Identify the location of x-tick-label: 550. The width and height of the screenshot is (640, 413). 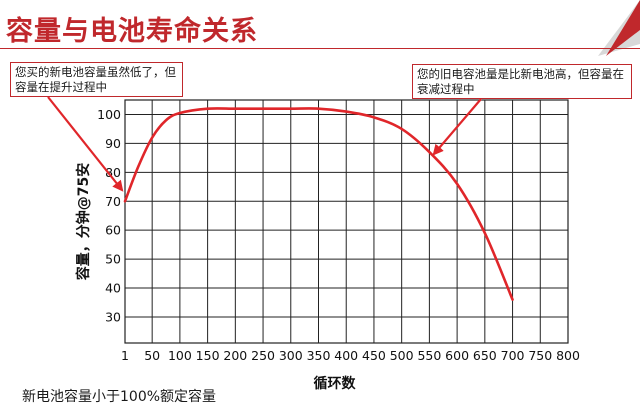
(429, 355).